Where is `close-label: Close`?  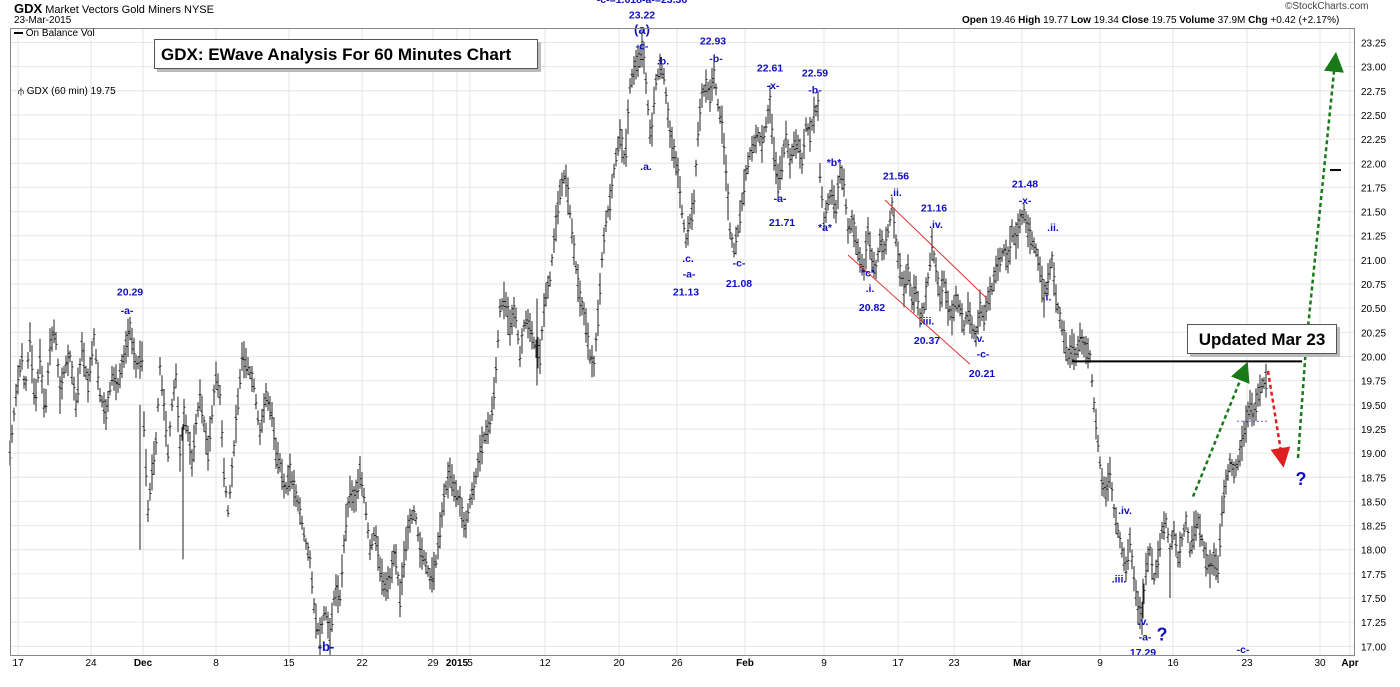 close-label: Close is located at coordinates (1135, 20).